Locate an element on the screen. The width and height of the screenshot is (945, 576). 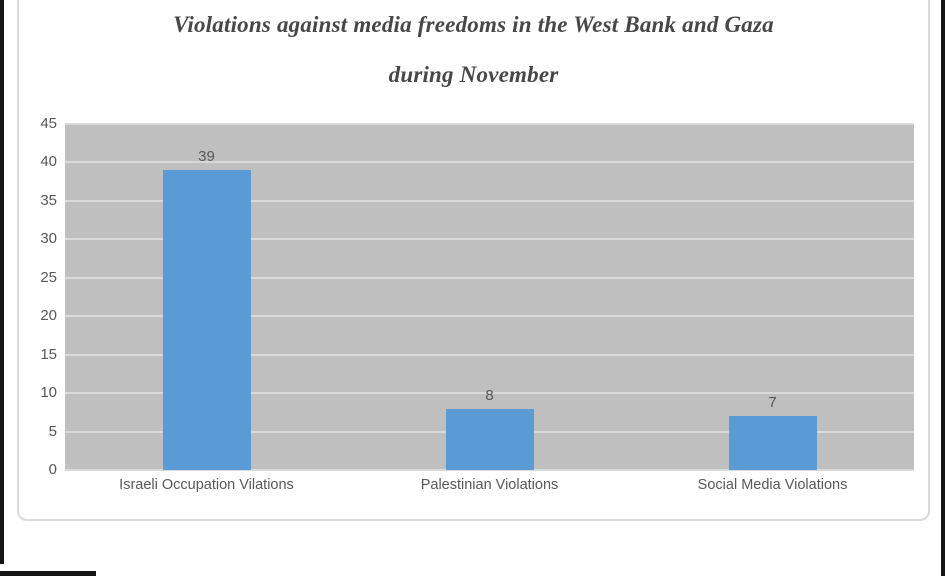
page-edge-right is located at coordinates (943, 288).